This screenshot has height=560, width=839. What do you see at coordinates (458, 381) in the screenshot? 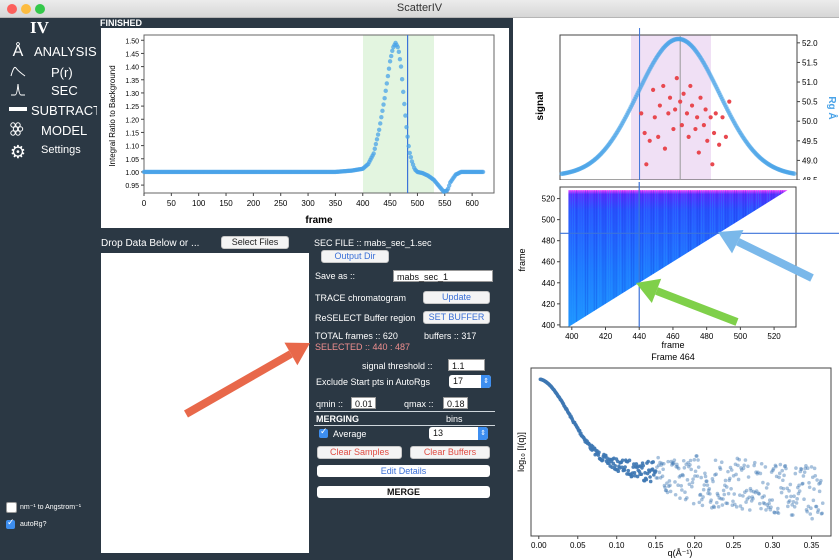
I see `exclude-start-value: 17` at bounding box center [458, 381].